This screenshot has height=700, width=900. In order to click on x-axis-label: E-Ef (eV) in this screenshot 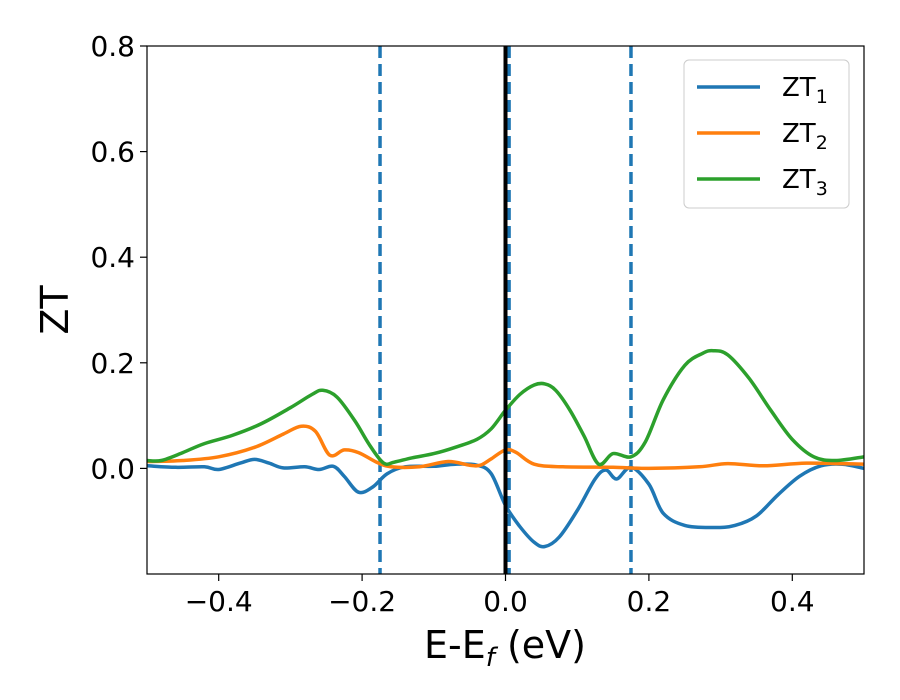, I will do `click(505, 648)`.